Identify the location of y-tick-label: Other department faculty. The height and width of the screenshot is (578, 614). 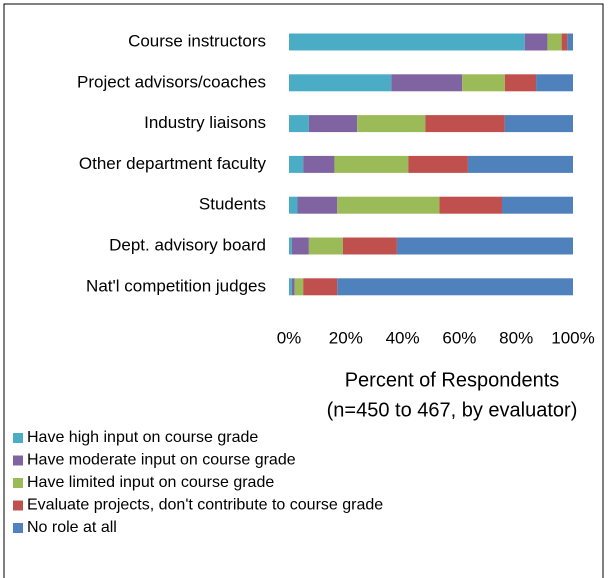
(173, 163).